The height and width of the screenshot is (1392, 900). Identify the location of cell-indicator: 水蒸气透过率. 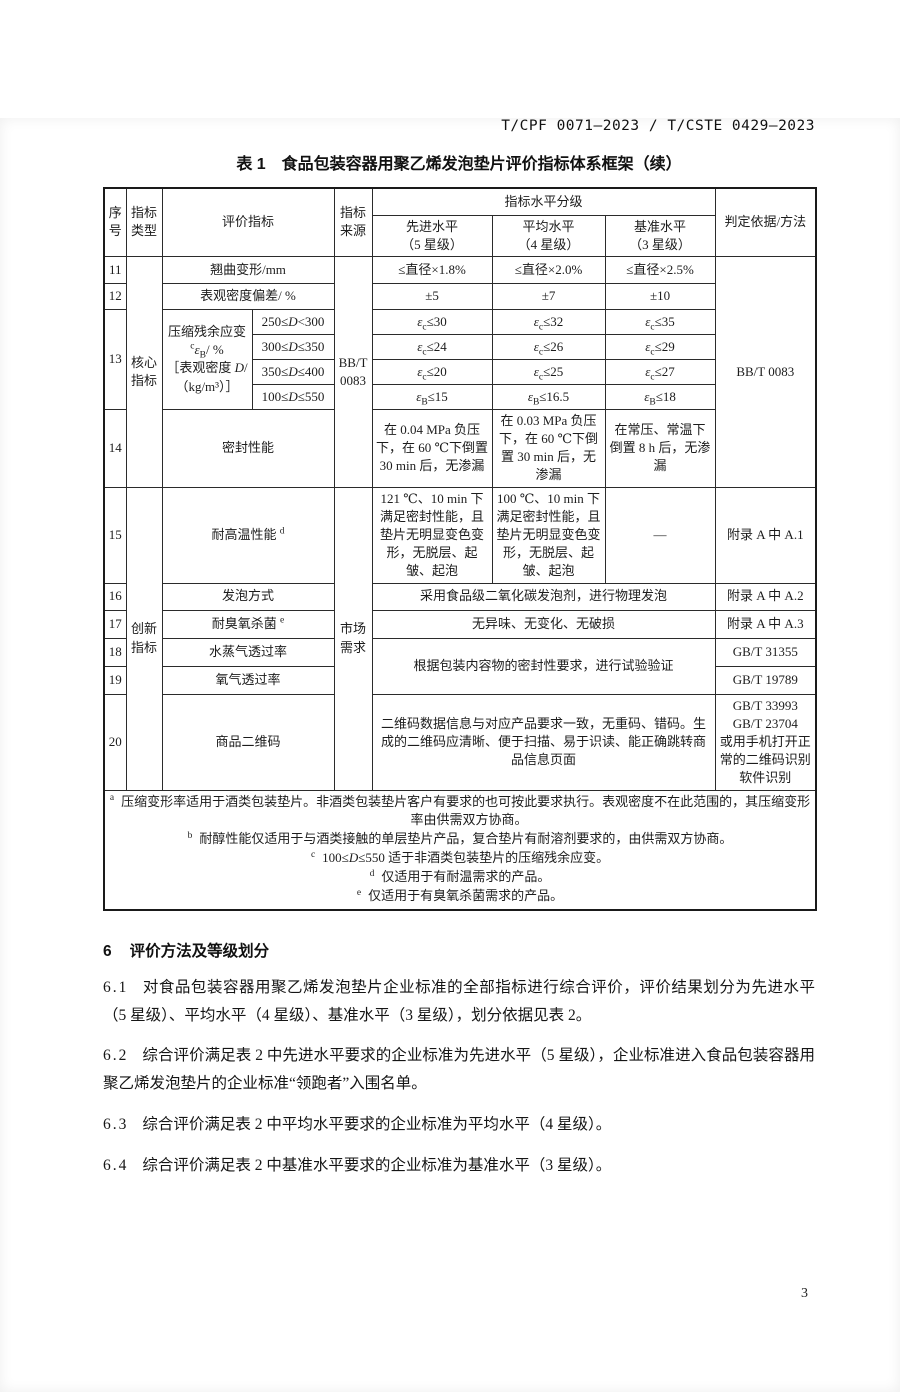
(248, 652).